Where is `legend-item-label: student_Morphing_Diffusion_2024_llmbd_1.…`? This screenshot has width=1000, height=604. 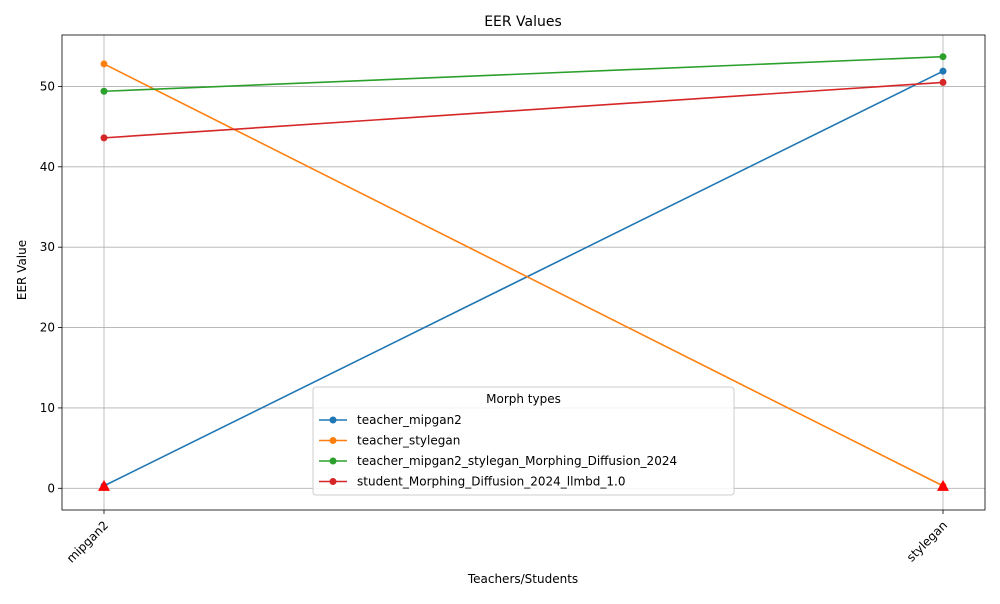
legend-item-label: student_Morphing_Diffusion_2024_llmbd_1.… is located at coordinates (491, 482).